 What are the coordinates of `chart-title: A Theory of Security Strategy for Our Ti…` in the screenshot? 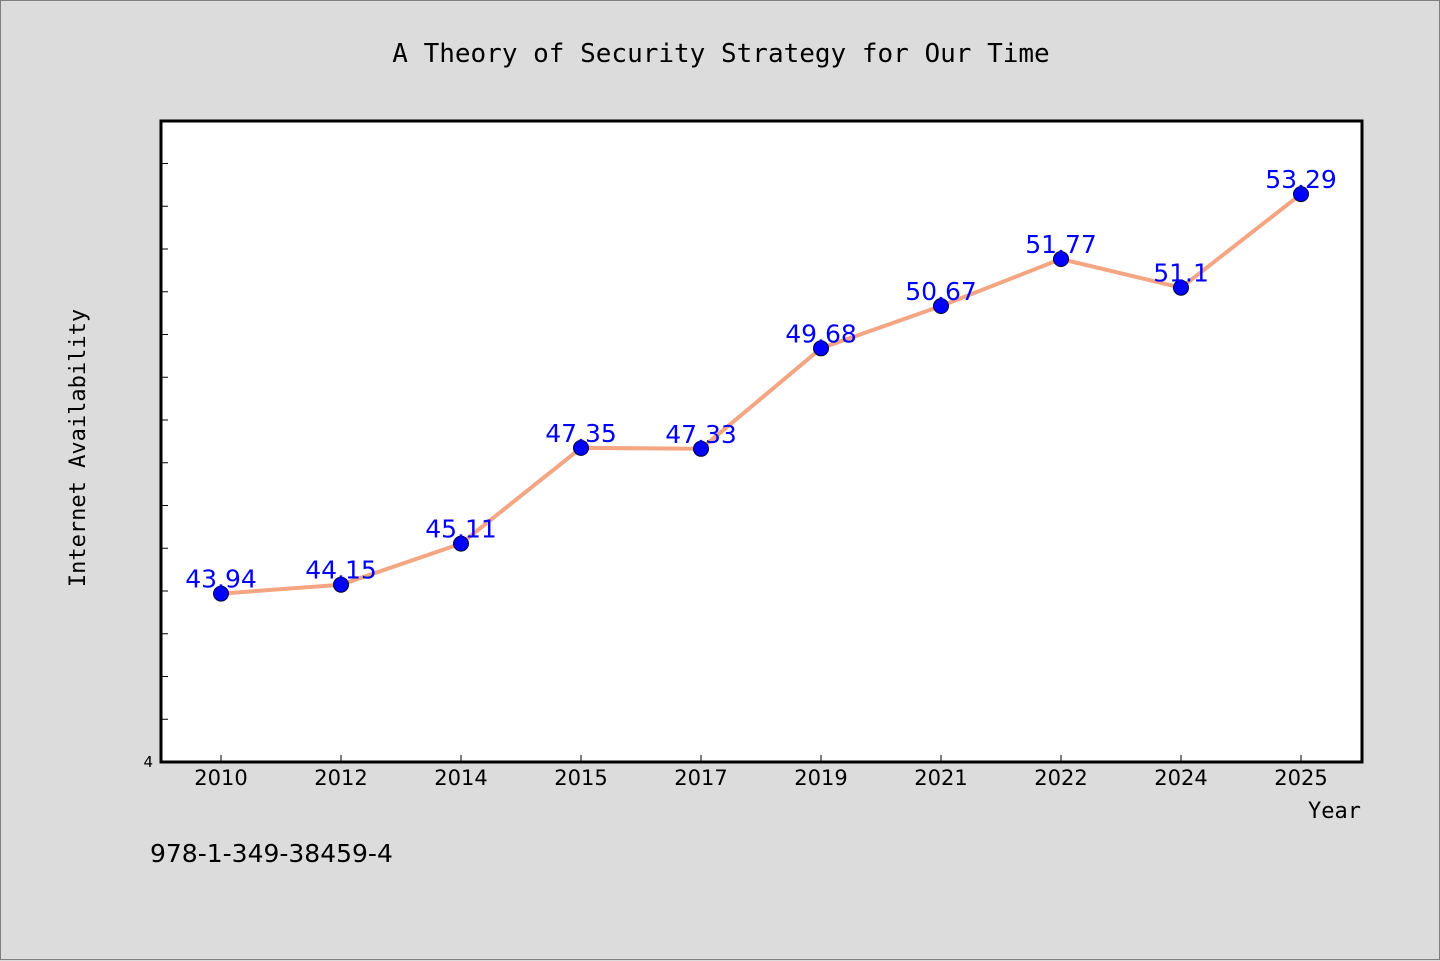 It's located at (720, 54).